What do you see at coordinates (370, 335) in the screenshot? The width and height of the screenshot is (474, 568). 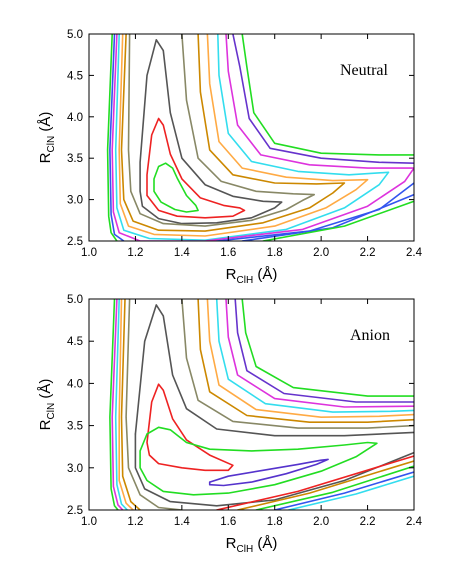 I see `panel-annotation: Anion` at bounding box center [370, 335].